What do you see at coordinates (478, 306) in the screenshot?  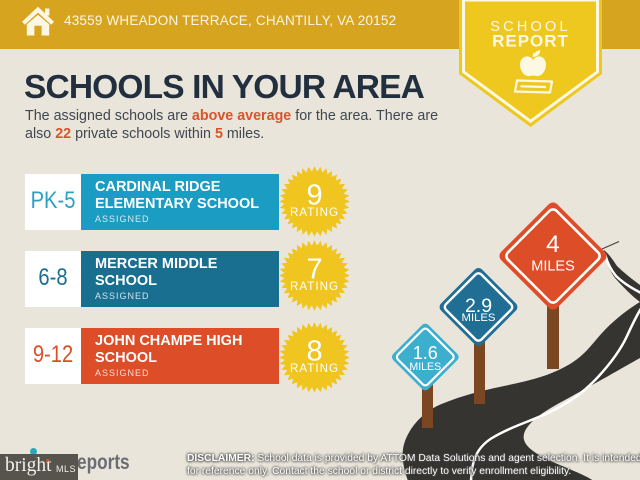 I see `svg-text: 2.9` at bounding box center [478, 306].